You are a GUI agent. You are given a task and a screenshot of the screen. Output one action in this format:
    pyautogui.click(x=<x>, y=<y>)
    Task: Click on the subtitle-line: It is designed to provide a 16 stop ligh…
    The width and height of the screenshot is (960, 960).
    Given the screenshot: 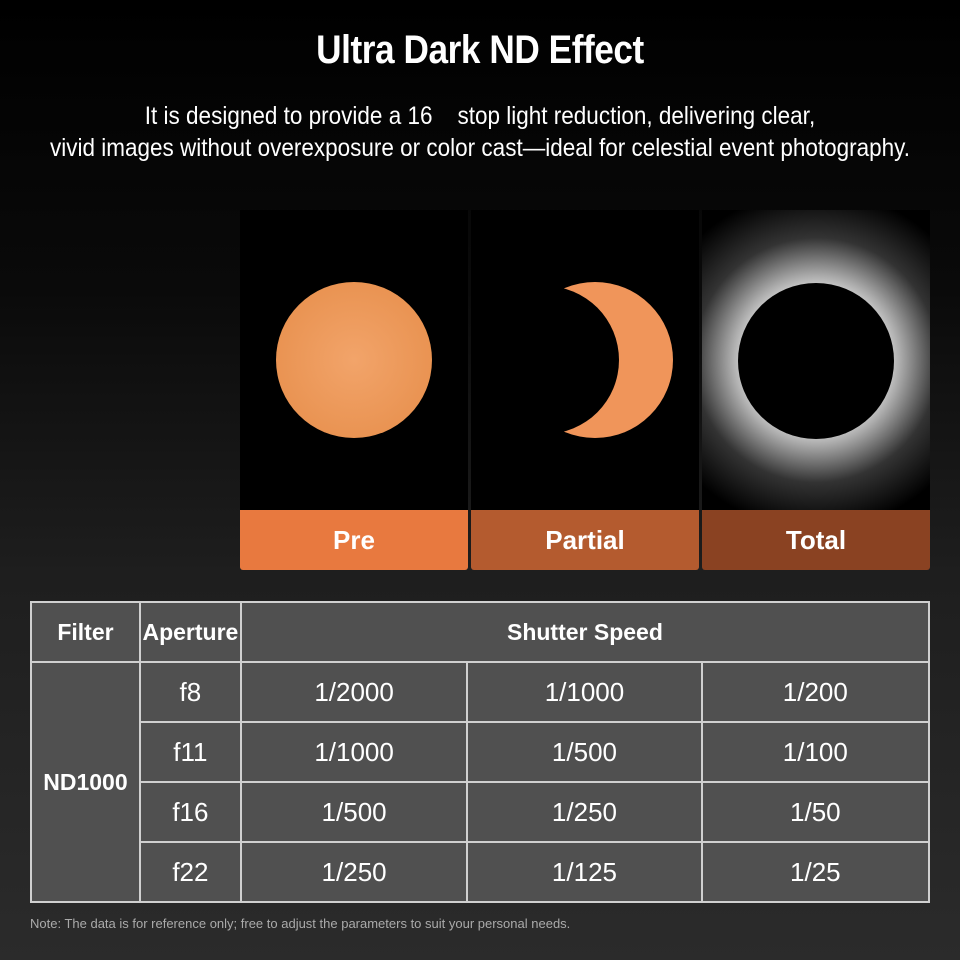 What is the action you would take?
    pyautogui.click(x=480, y=116)
    